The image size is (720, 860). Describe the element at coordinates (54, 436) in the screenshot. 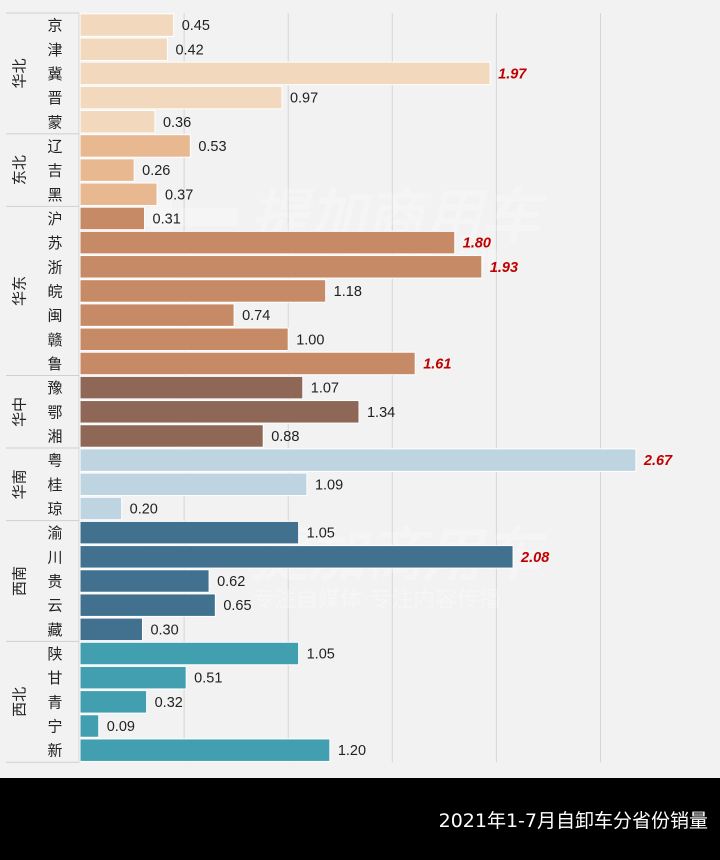

I see `province-label: 湘` at that location.